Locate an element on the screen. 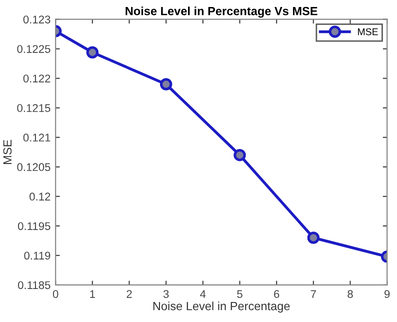  x-tick-label: 4 is located at coordinates (203, 294).